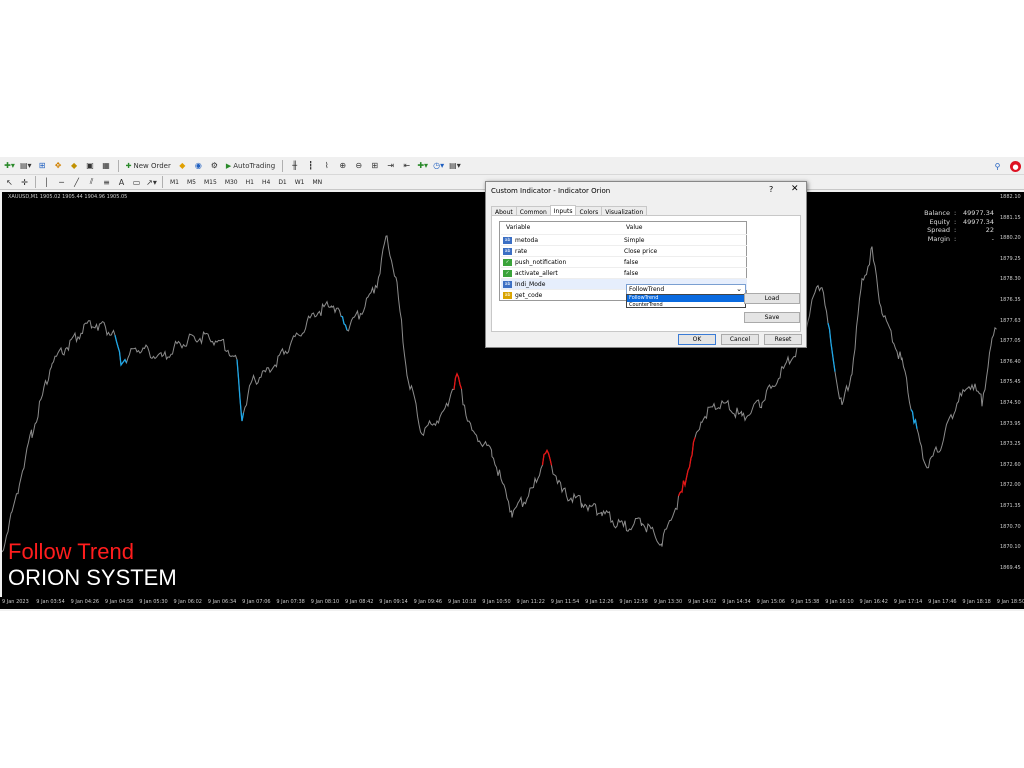 Image resolution: width=1024 pixels, height=768 pixels. Describe the element at coordinates (250, 165) in the screenshot. I see `autotrading-button: ▶ AutoTrading` at that location.